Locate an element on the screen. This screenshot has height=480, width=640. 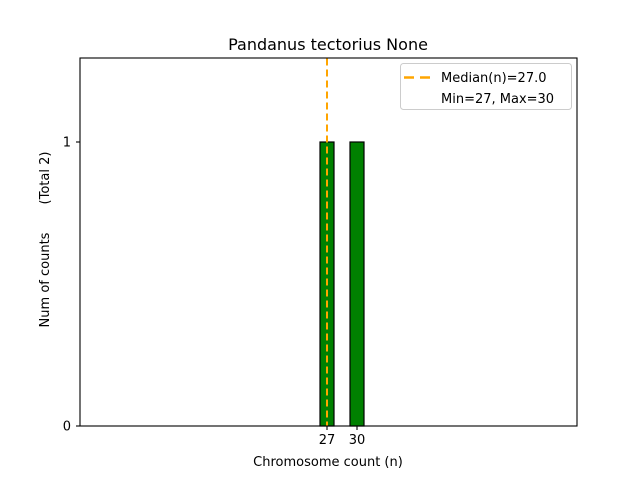
y-tick-label-1: 1 is located at coordinates (67, 143).